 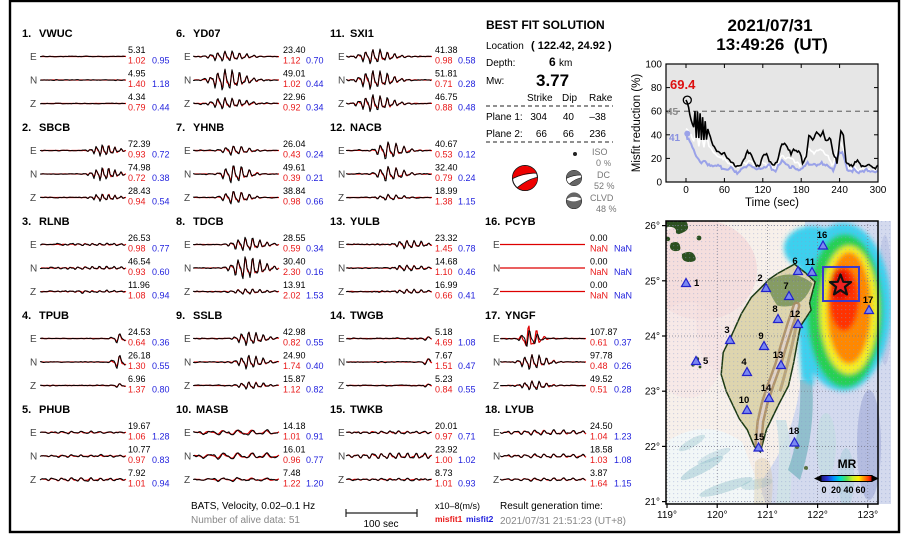 What do you see at coordinates (446, 50) in the screenshot?
I see `svg-text: 41.38` at bounding box center [446, 50].